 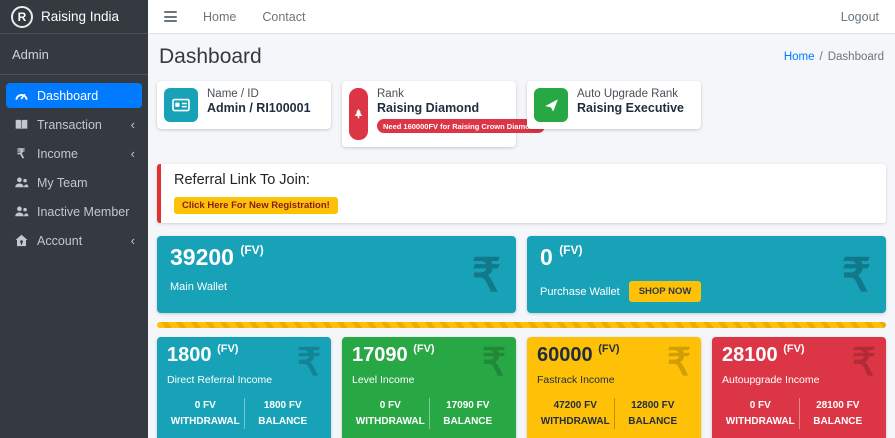 I want to click on income-amount: 60000 (FV), so click(x=578, y=354).